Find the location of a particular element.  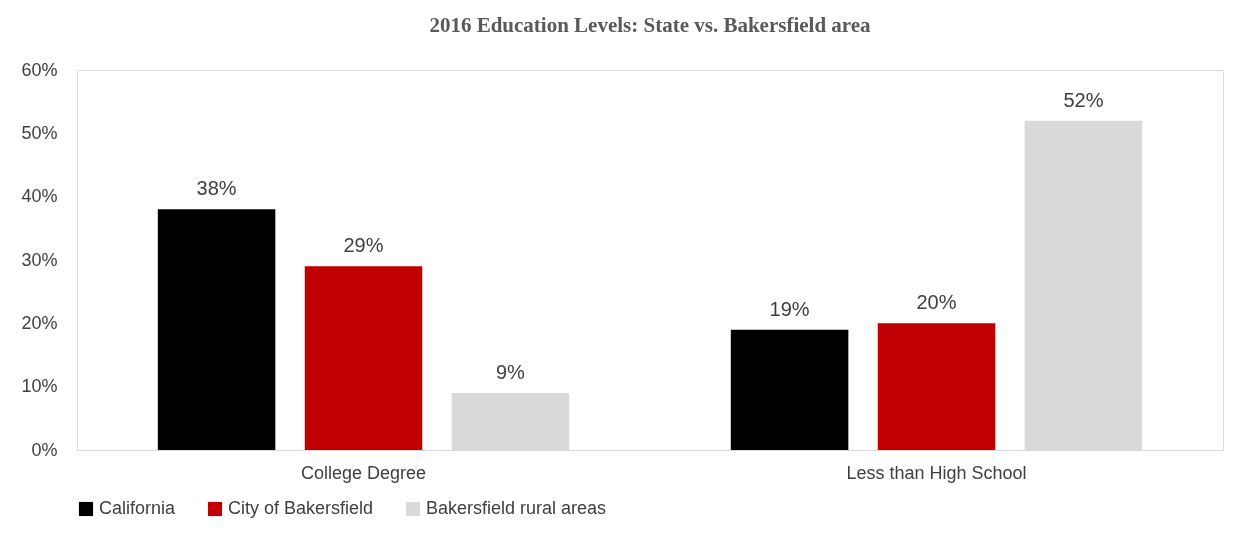

y-tick-label: 60% is located at coordinates (39, 69).